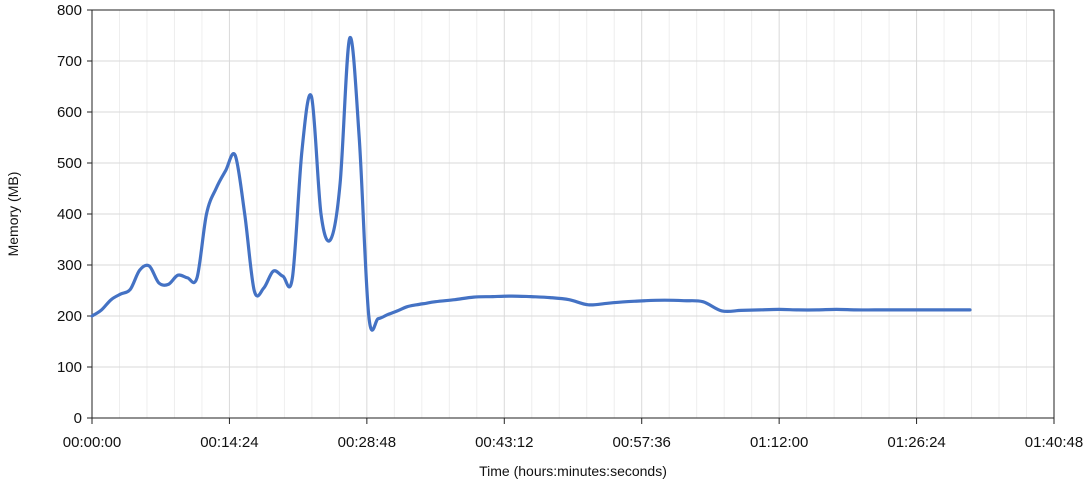 The width and height of the screenshot is (1090, 489). What do you see at coordinates (916, 442) in the screenshot?
I see `x-tick-label: 01:26:24` at bounding box center [916, 442].